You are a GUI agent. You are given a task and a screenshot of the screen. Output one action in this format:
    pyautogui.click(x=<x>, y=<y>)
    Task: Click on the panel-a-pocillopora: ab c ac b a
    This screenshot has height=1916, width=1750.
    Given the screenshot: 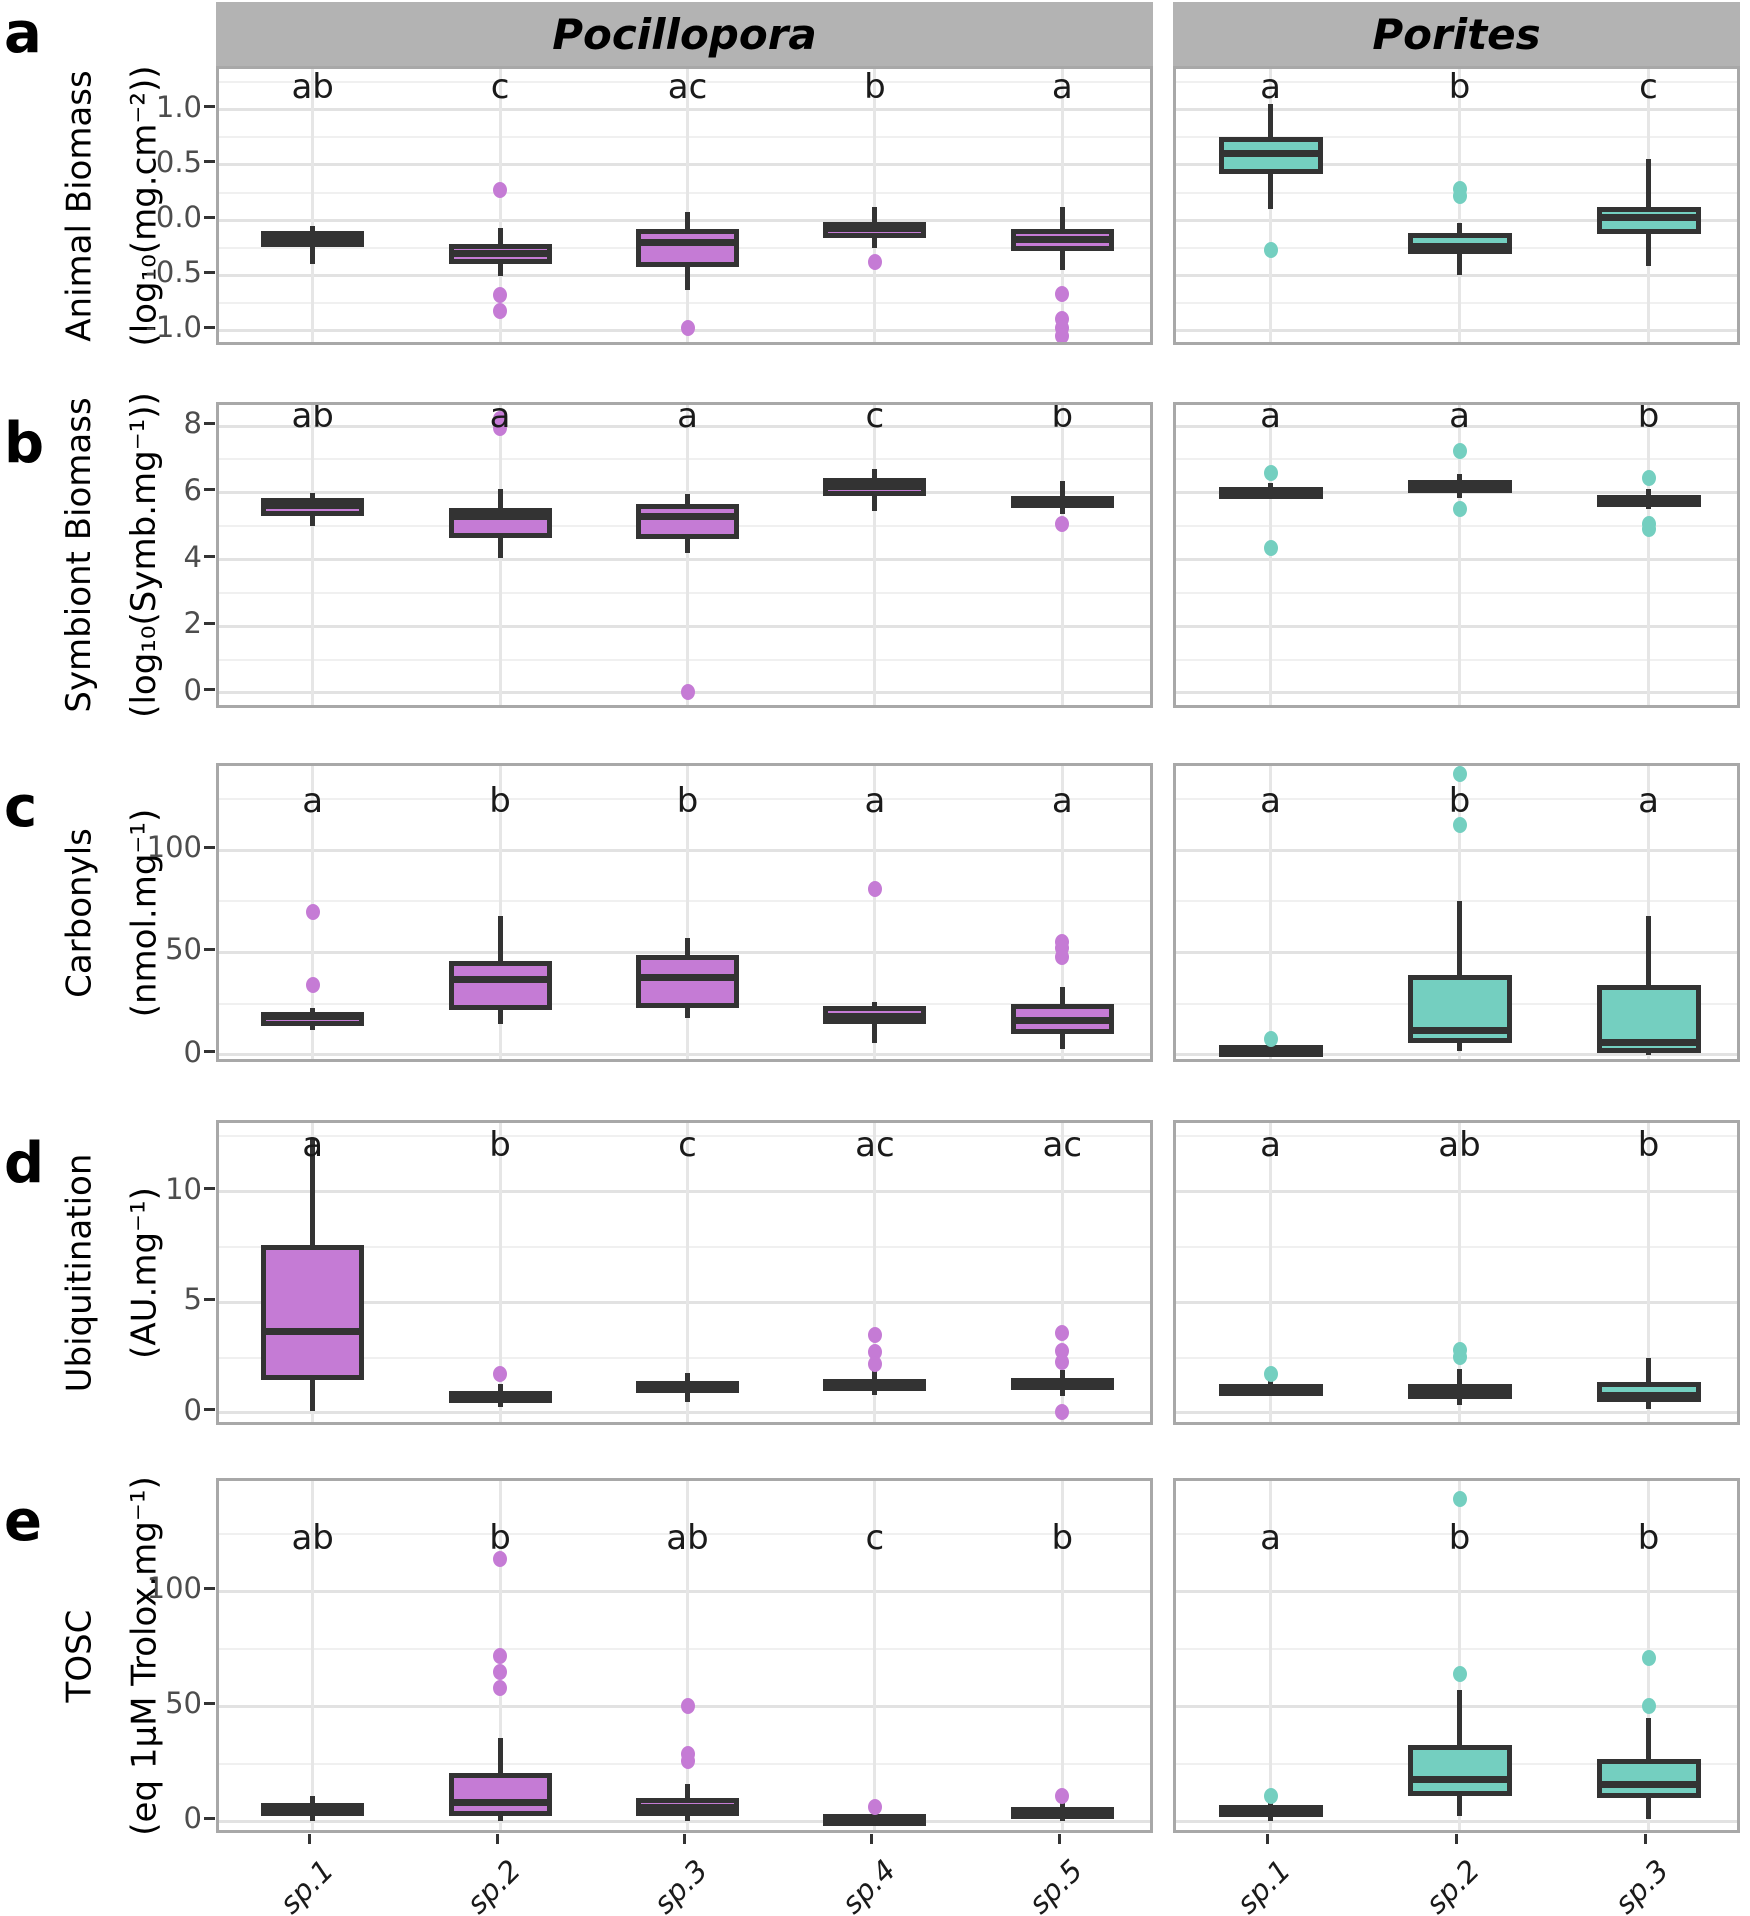 What is the action you would take?
    pyautogui.click(x=684, y=205)
    